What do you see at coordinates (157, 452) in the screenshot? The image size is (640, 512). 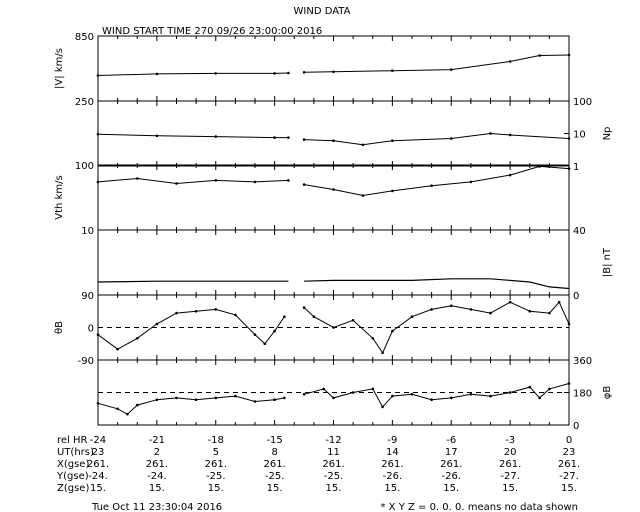 I see `table-cell: 2` at bounding box center [157, 452].